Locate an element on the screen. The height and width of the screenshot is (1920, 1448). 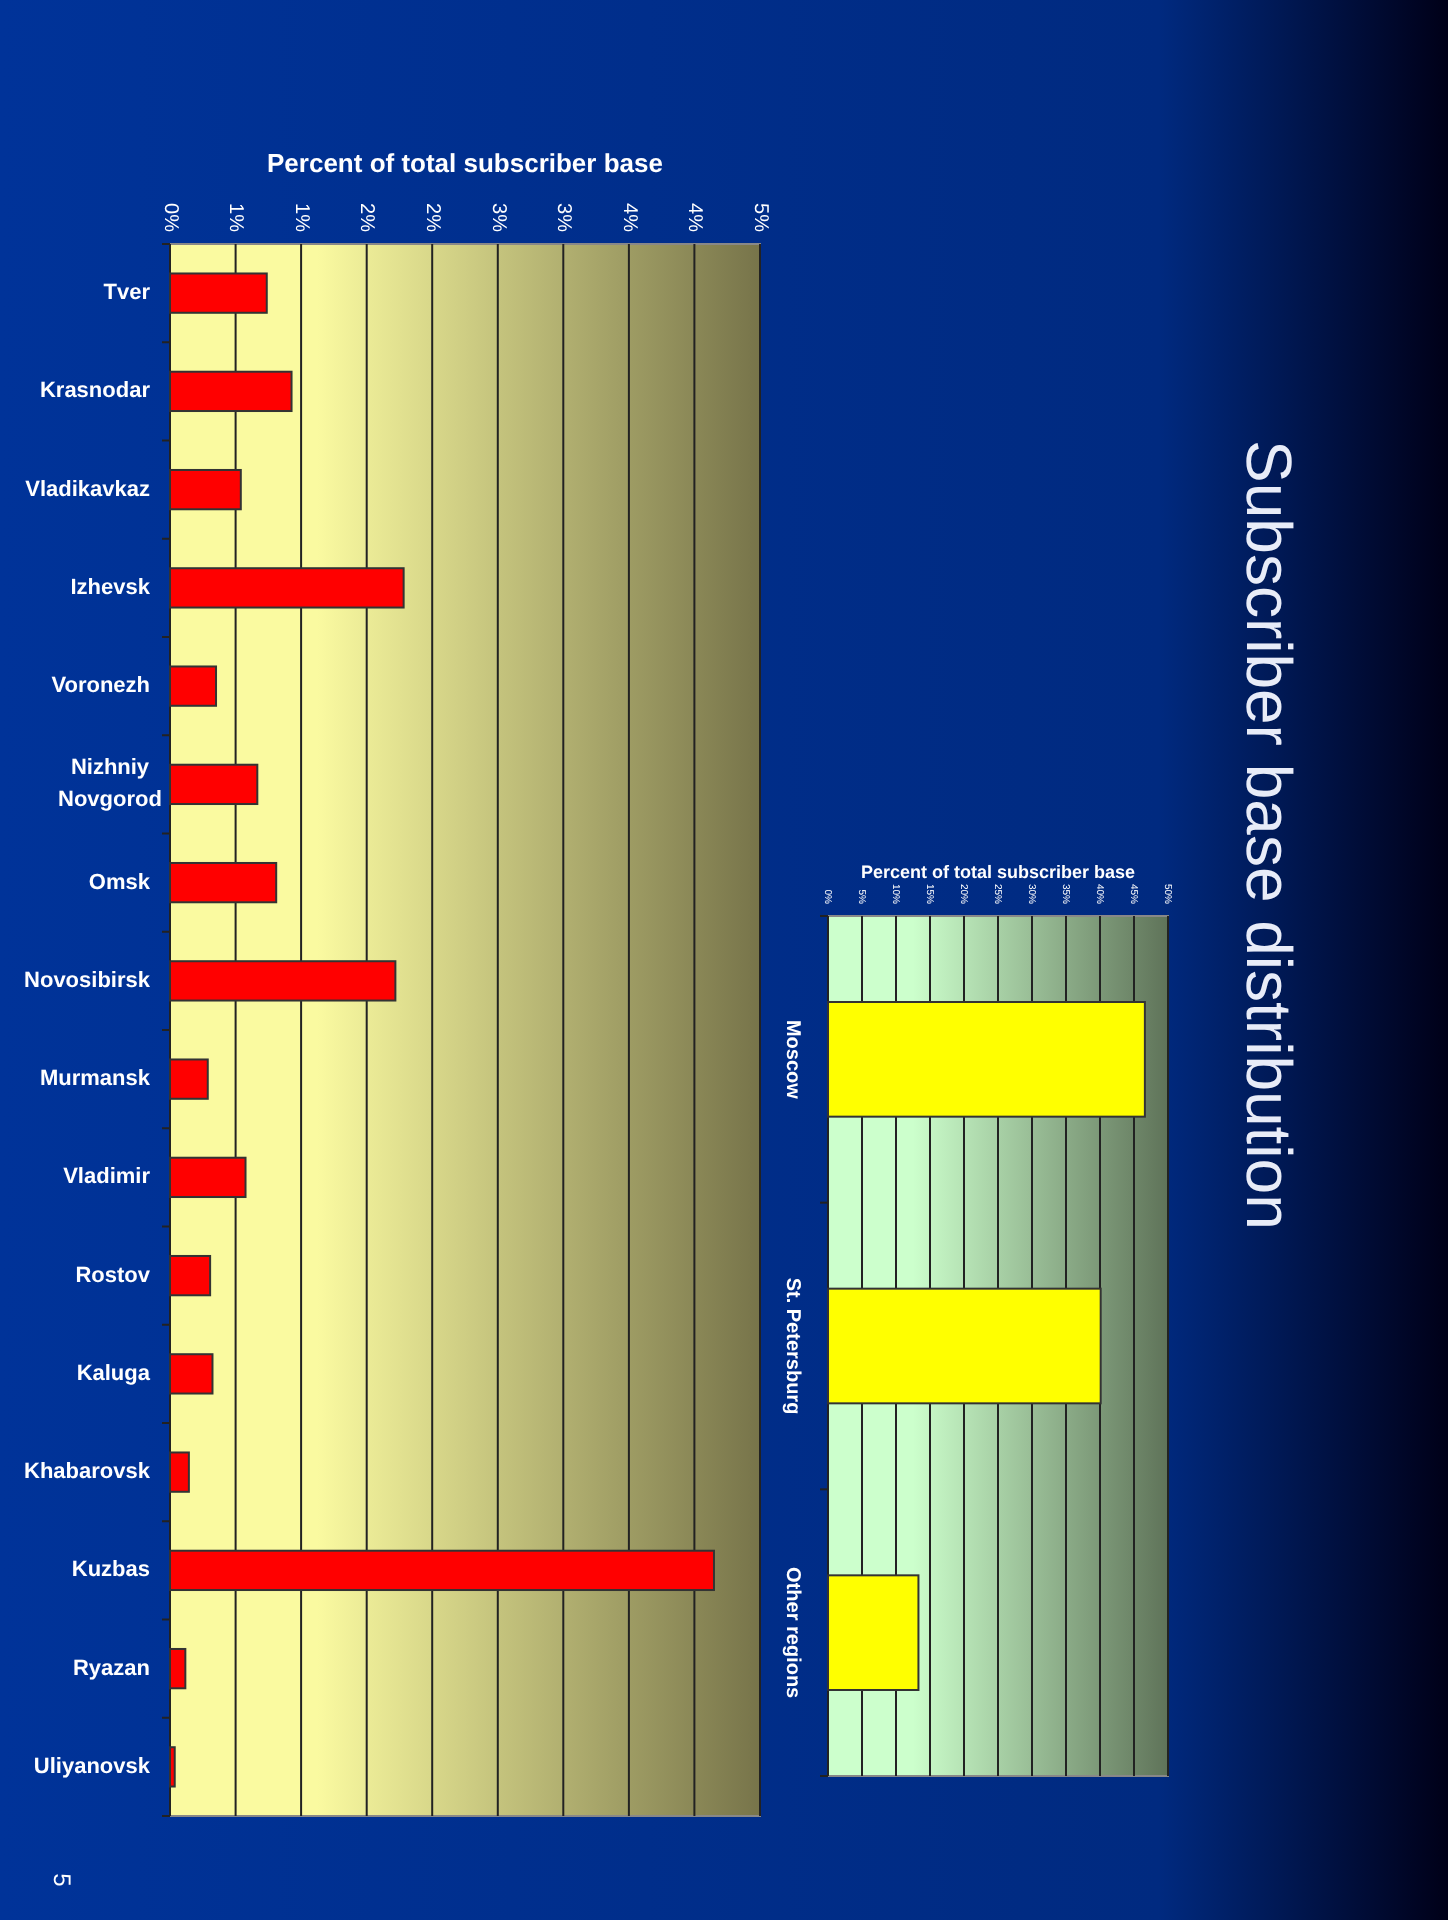
y-tick-label: Nizhniy Novgorod is located at coordinates (110, 784).